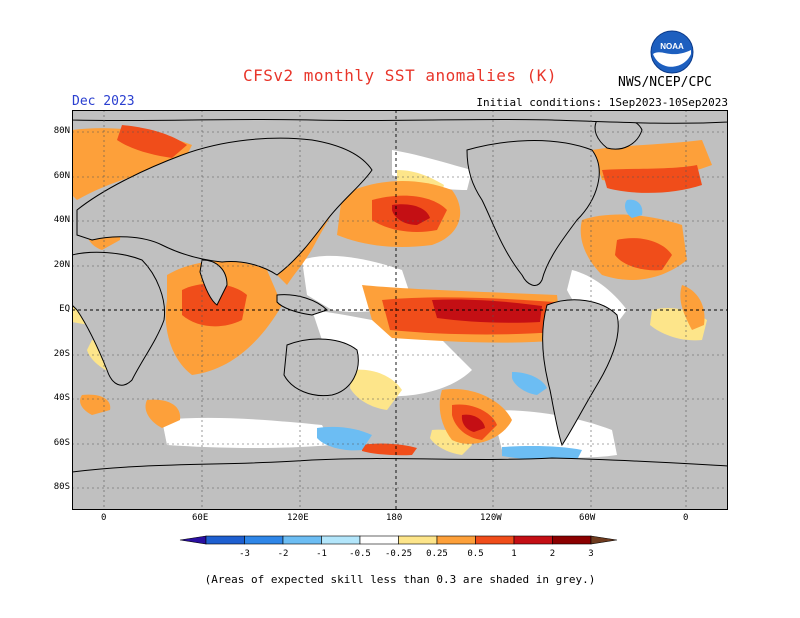  Describe the element at coordinates (672, 46) in the screenshot. I see `noaa-logo-text: NOAA` at that location.